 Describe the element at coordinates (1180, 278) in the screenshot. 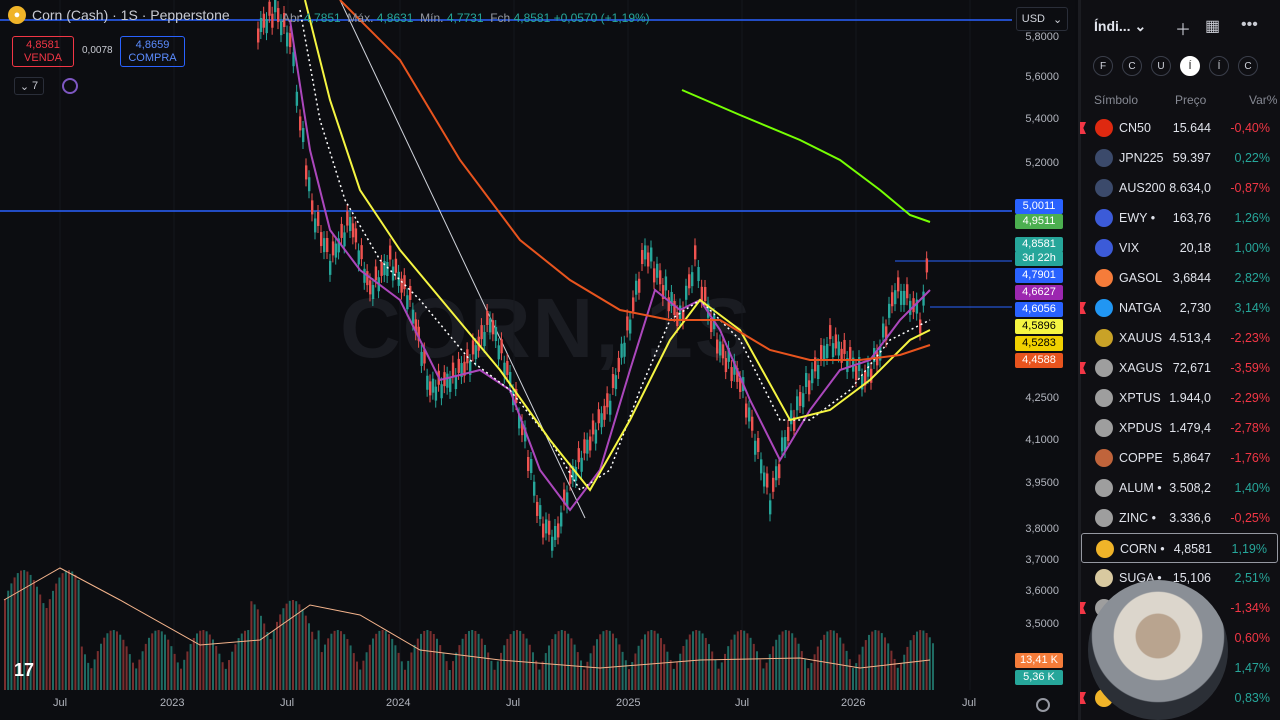

I see `watchlist-row: GASOL 3,6844 2,82%` at that location.